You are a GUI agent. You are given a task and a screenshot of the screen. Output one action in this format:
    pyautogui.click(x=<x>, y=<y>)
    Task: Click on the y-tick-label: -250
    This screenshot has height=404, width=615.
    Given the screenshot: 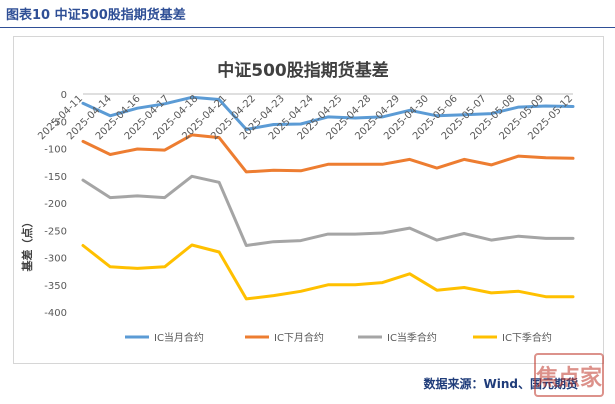 What is the action you would take?
    pyautogui.click(x=55, y=231)
    